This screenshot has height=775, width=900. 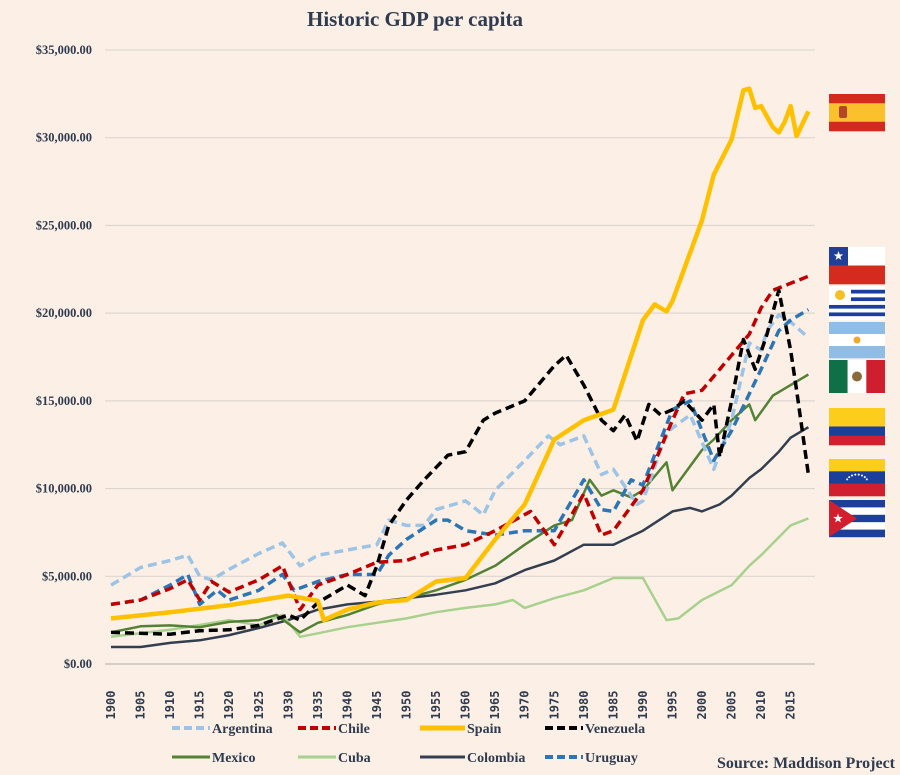 I want to click on x-tick-label: 2000, so click(x=702, y=705).